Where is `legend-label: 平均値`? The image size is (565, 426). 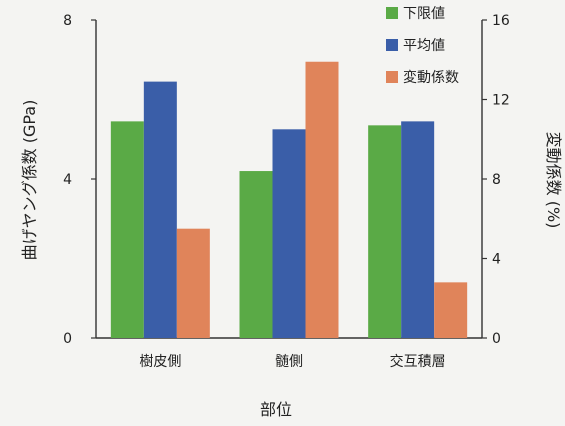
legend-label: 平均値 is located at coordinates (424, 46).